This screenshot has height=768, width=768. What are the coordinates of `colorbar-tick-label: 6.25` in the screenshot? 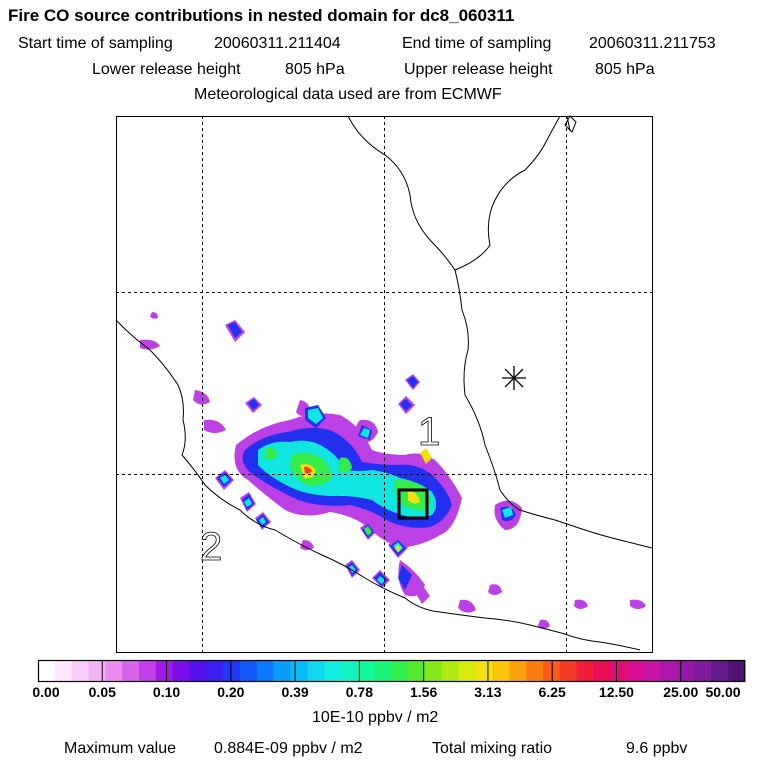 It's located at (552, 692).